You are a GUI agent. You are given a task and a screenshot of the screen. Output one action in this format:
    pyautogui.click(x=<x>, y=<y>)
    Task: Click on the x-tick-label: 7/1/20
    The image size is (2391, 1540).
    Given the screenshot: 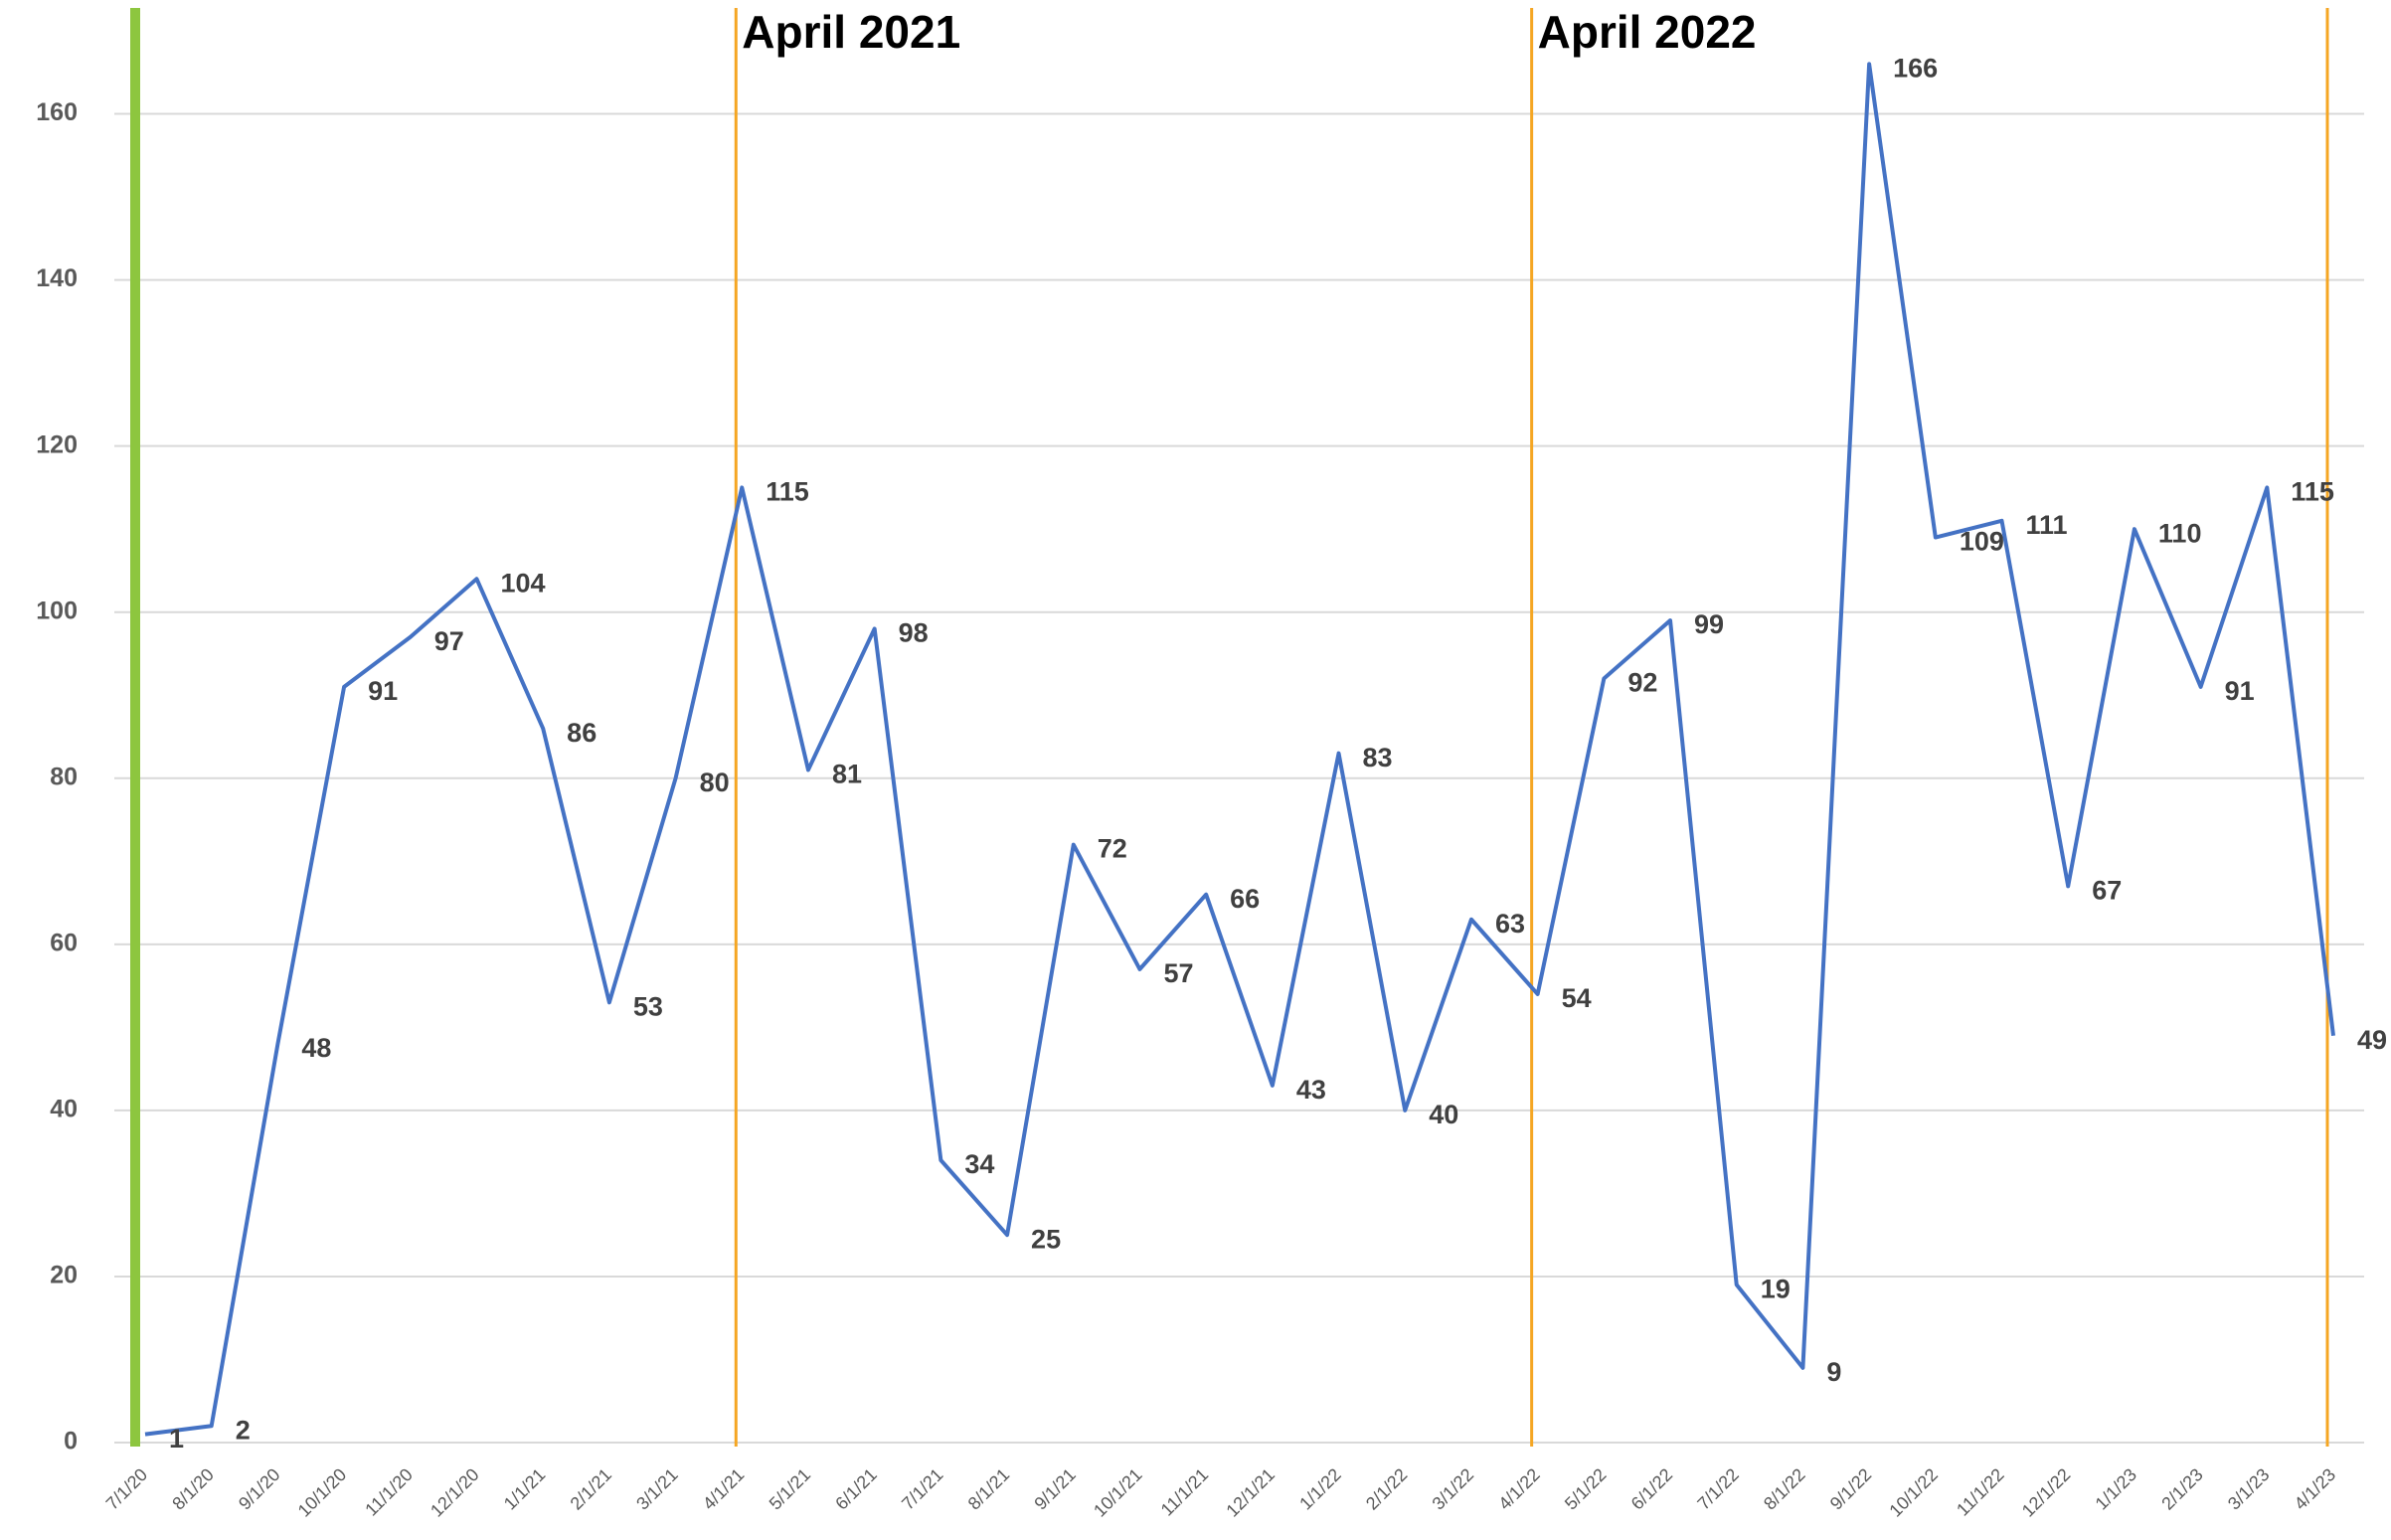 What is the action you would take?
    pyautogui.click(x=127, y=1489)
    